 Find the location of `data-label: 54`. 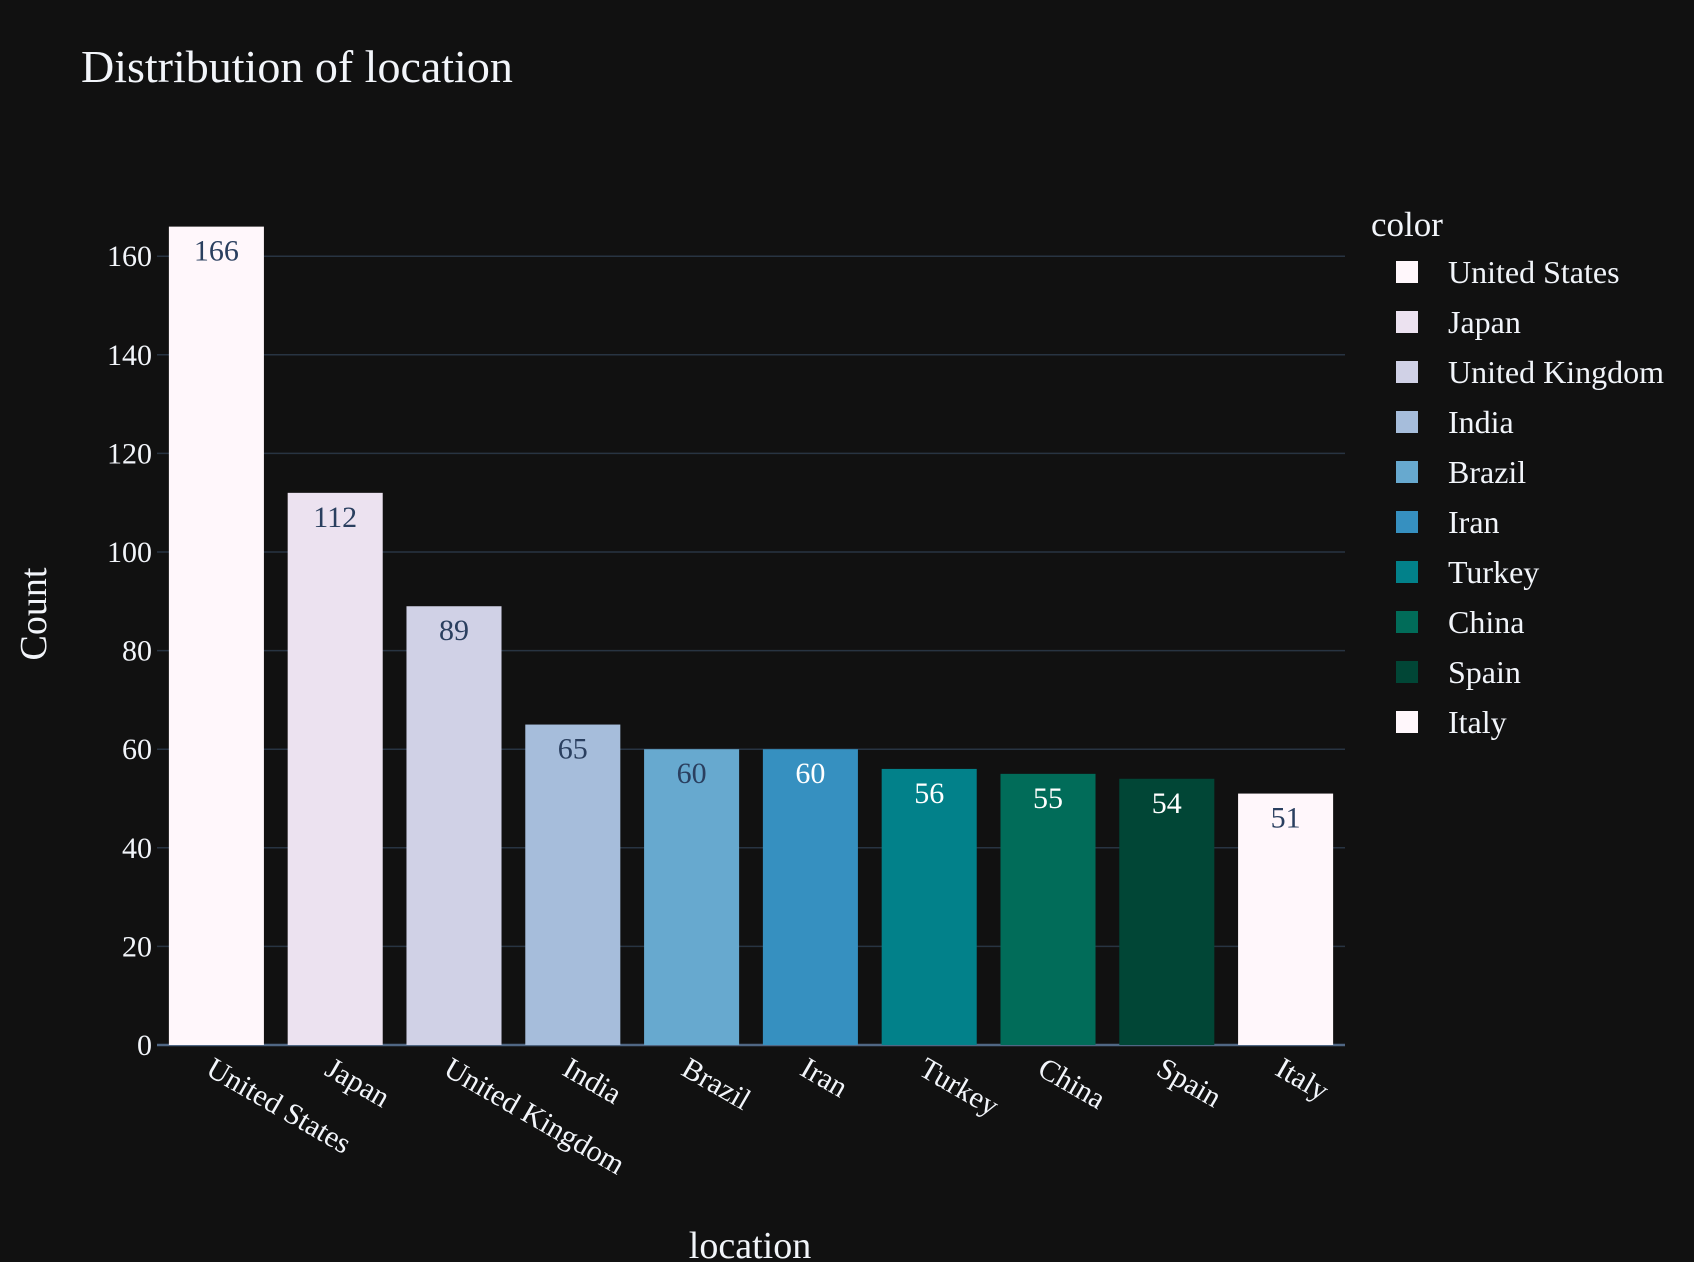

data-label: 54 is located at coordinates (1167, 803).